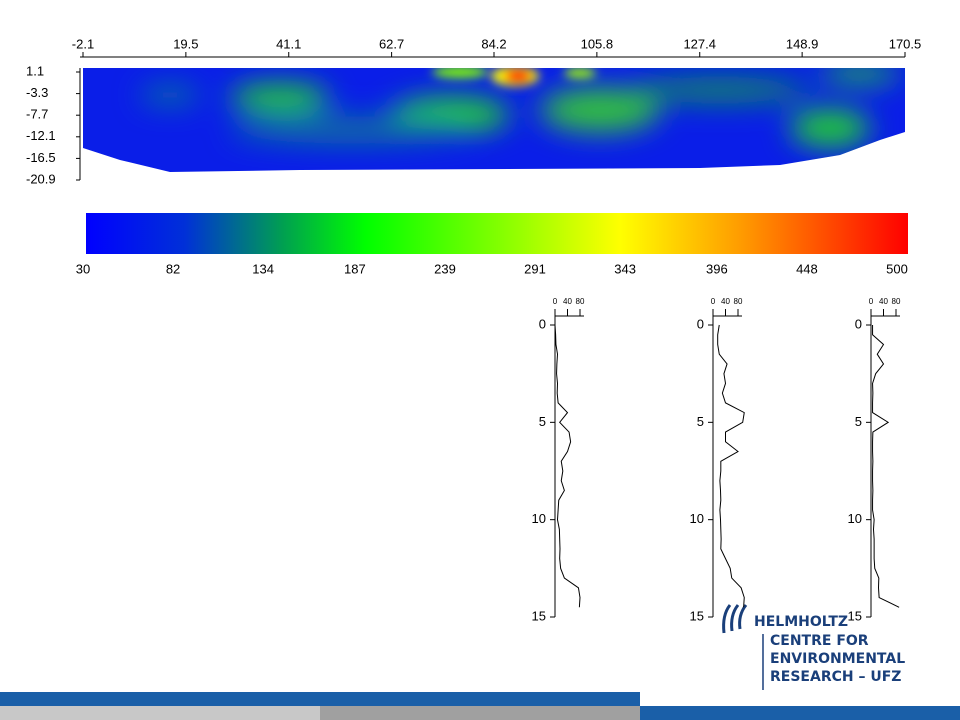 Image resolution: width=960 pixels, height=720 pixels. What do you see at coordinates (288, 43) in the screenshot?
I see `x-tick-label: 41.1` at bounding box center [288, 43].